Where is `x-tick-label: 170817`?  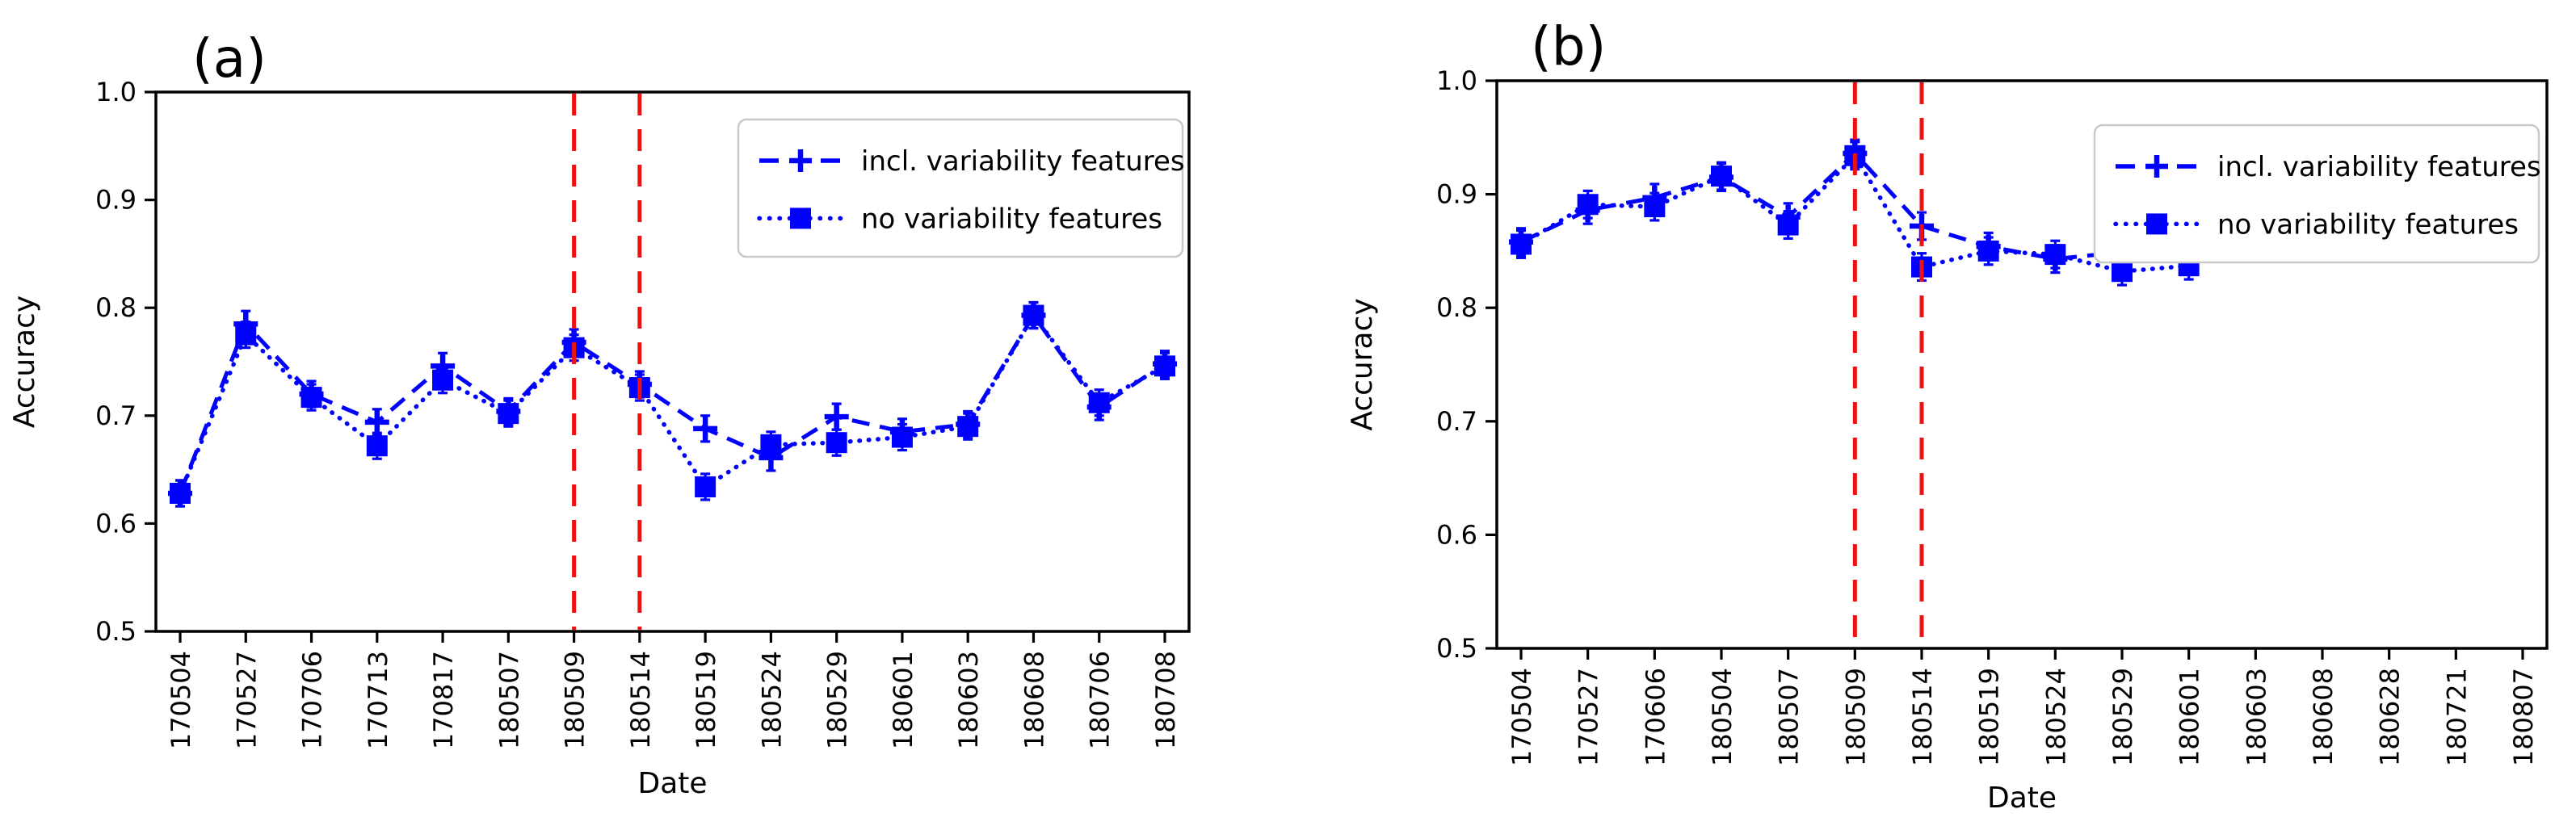 x-tick-label: 170817 is located at coordinates (443, 700).